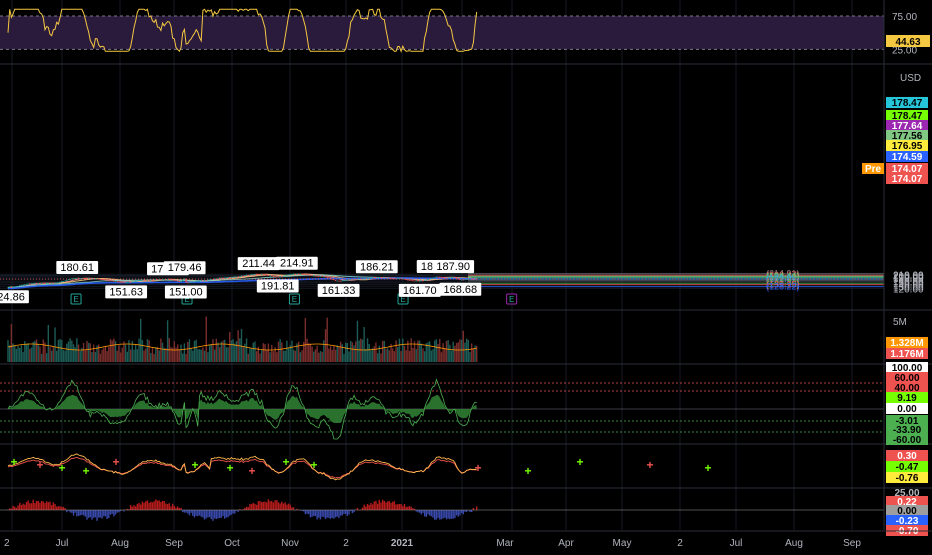  I want to click on last-value-badge-text: 178.47, so click(907, 103).